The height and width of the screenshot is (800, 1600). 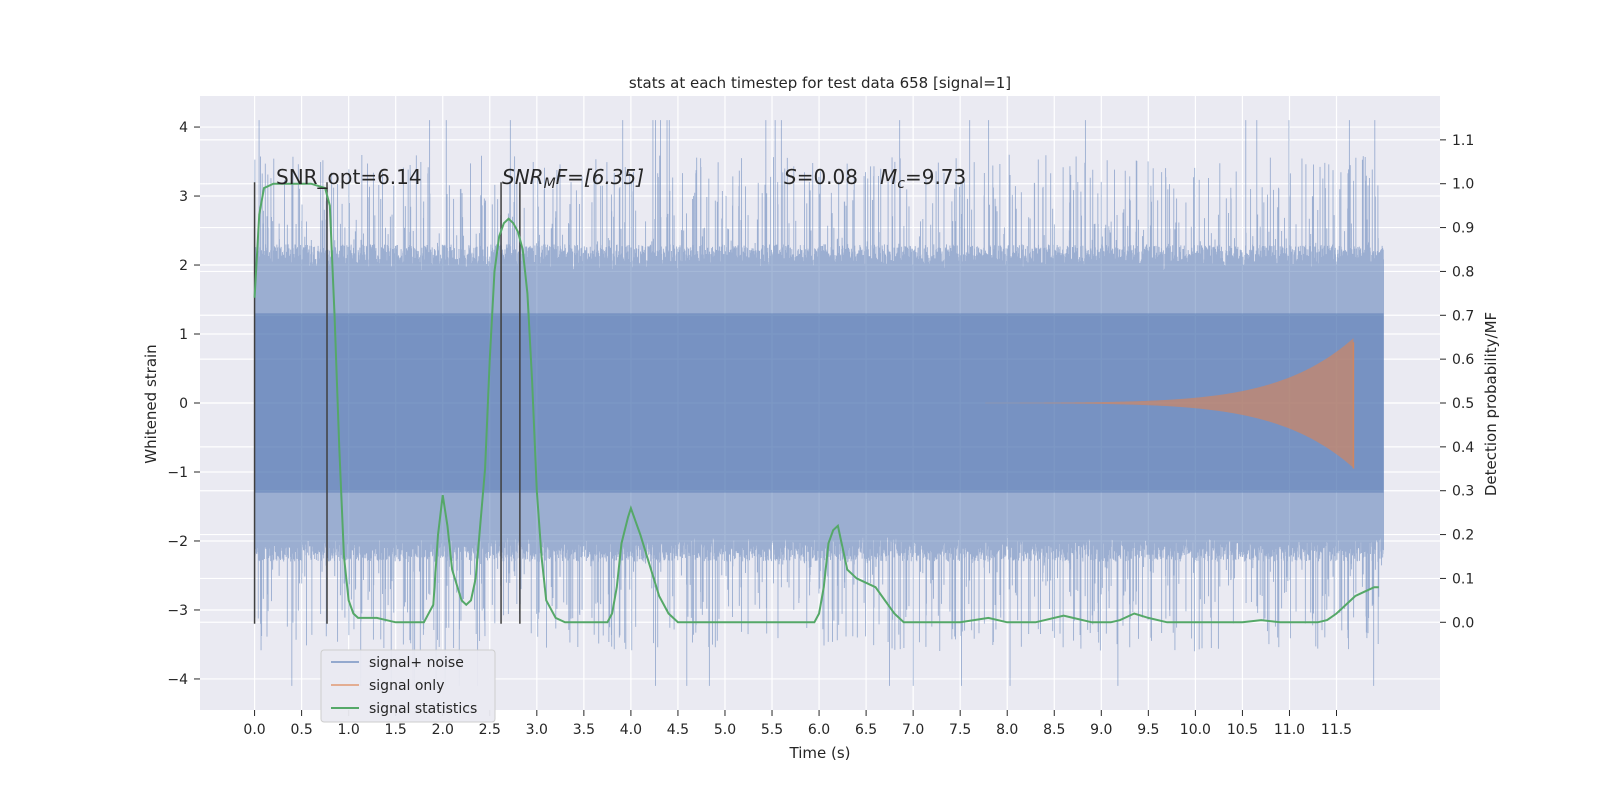 What do you see at coordinates (183, 335) in the screenshot?
I see `y-tick-label: 1` at bounding box center [183, 335].